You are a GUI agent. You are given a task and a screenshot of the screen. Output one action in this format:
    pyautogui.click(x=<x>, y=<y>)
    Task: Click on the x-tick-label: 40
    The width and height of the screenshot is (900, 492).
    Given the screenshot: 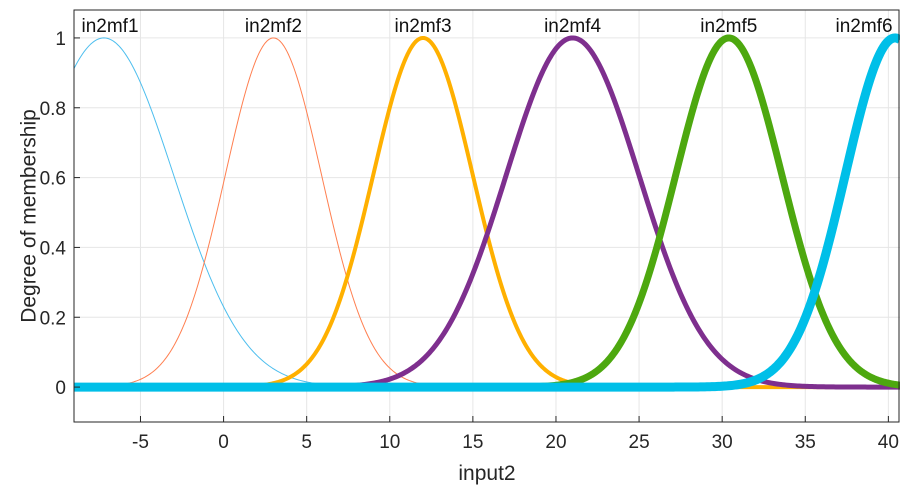 What is the action you would take?
    pyautogui.click(x=888, y=442)
    